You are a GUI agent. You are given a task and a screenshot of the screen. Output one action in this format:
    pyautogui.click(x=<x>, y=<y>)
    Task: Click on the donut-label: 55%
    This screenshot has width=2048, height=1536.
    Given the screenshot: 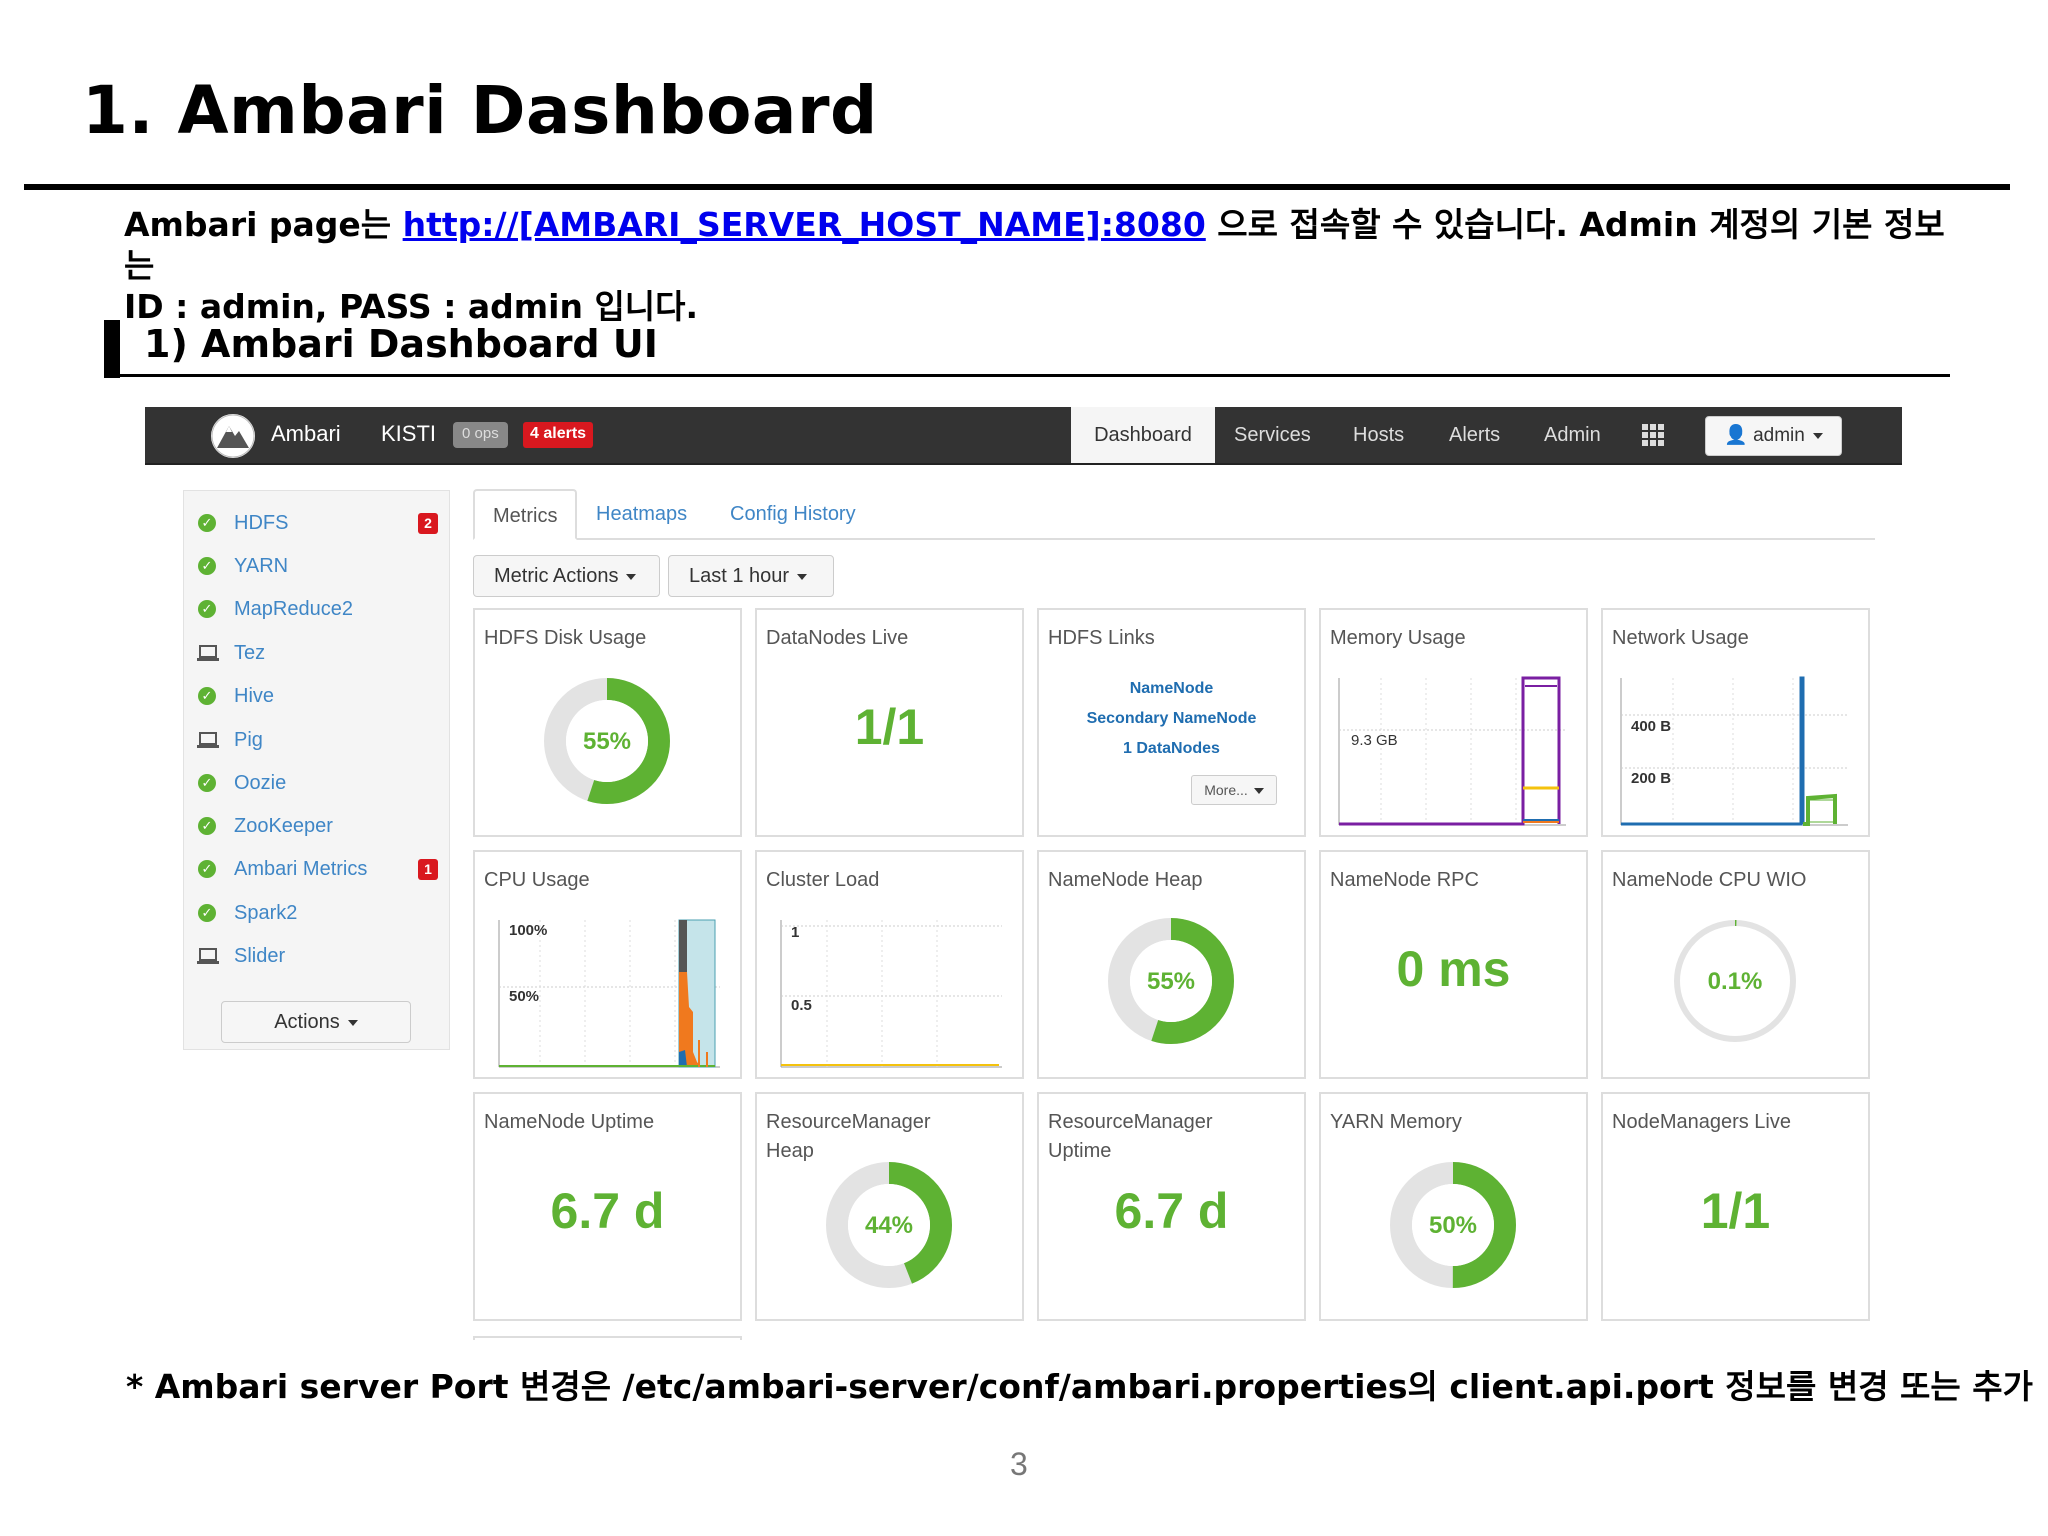 What is the action you would take?
    pyautogui.click(x=607, y=741)
    